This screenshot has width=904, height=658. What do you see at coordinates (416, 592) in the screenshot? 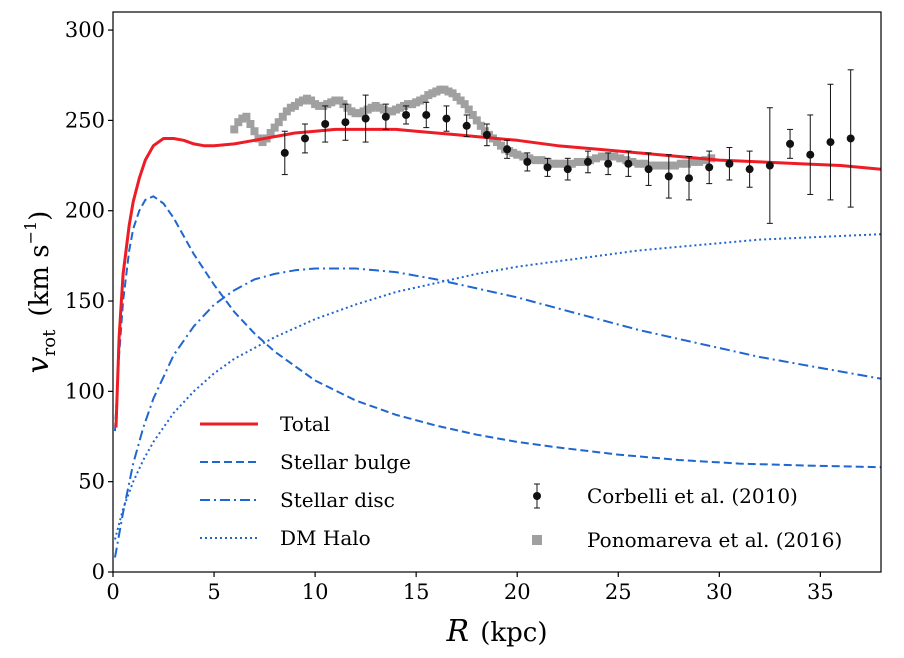
I see `x-tick-label: 15` at bounding box center [416, 592].